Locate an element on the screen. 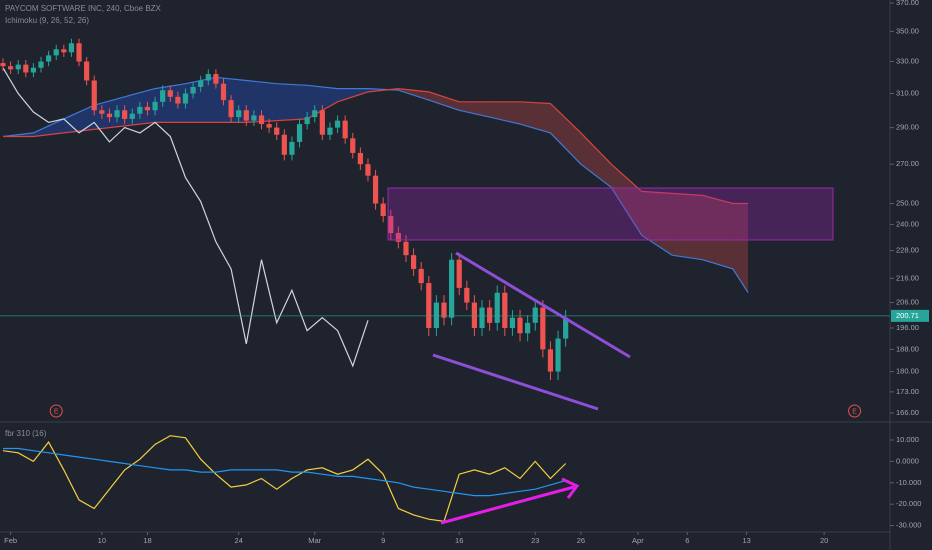 The height and width of the screenshot is (550, 932). chart-title: PAYCOM SOFTWARE INC, 240, Cboe BZX is located at coordinates (83, 8).